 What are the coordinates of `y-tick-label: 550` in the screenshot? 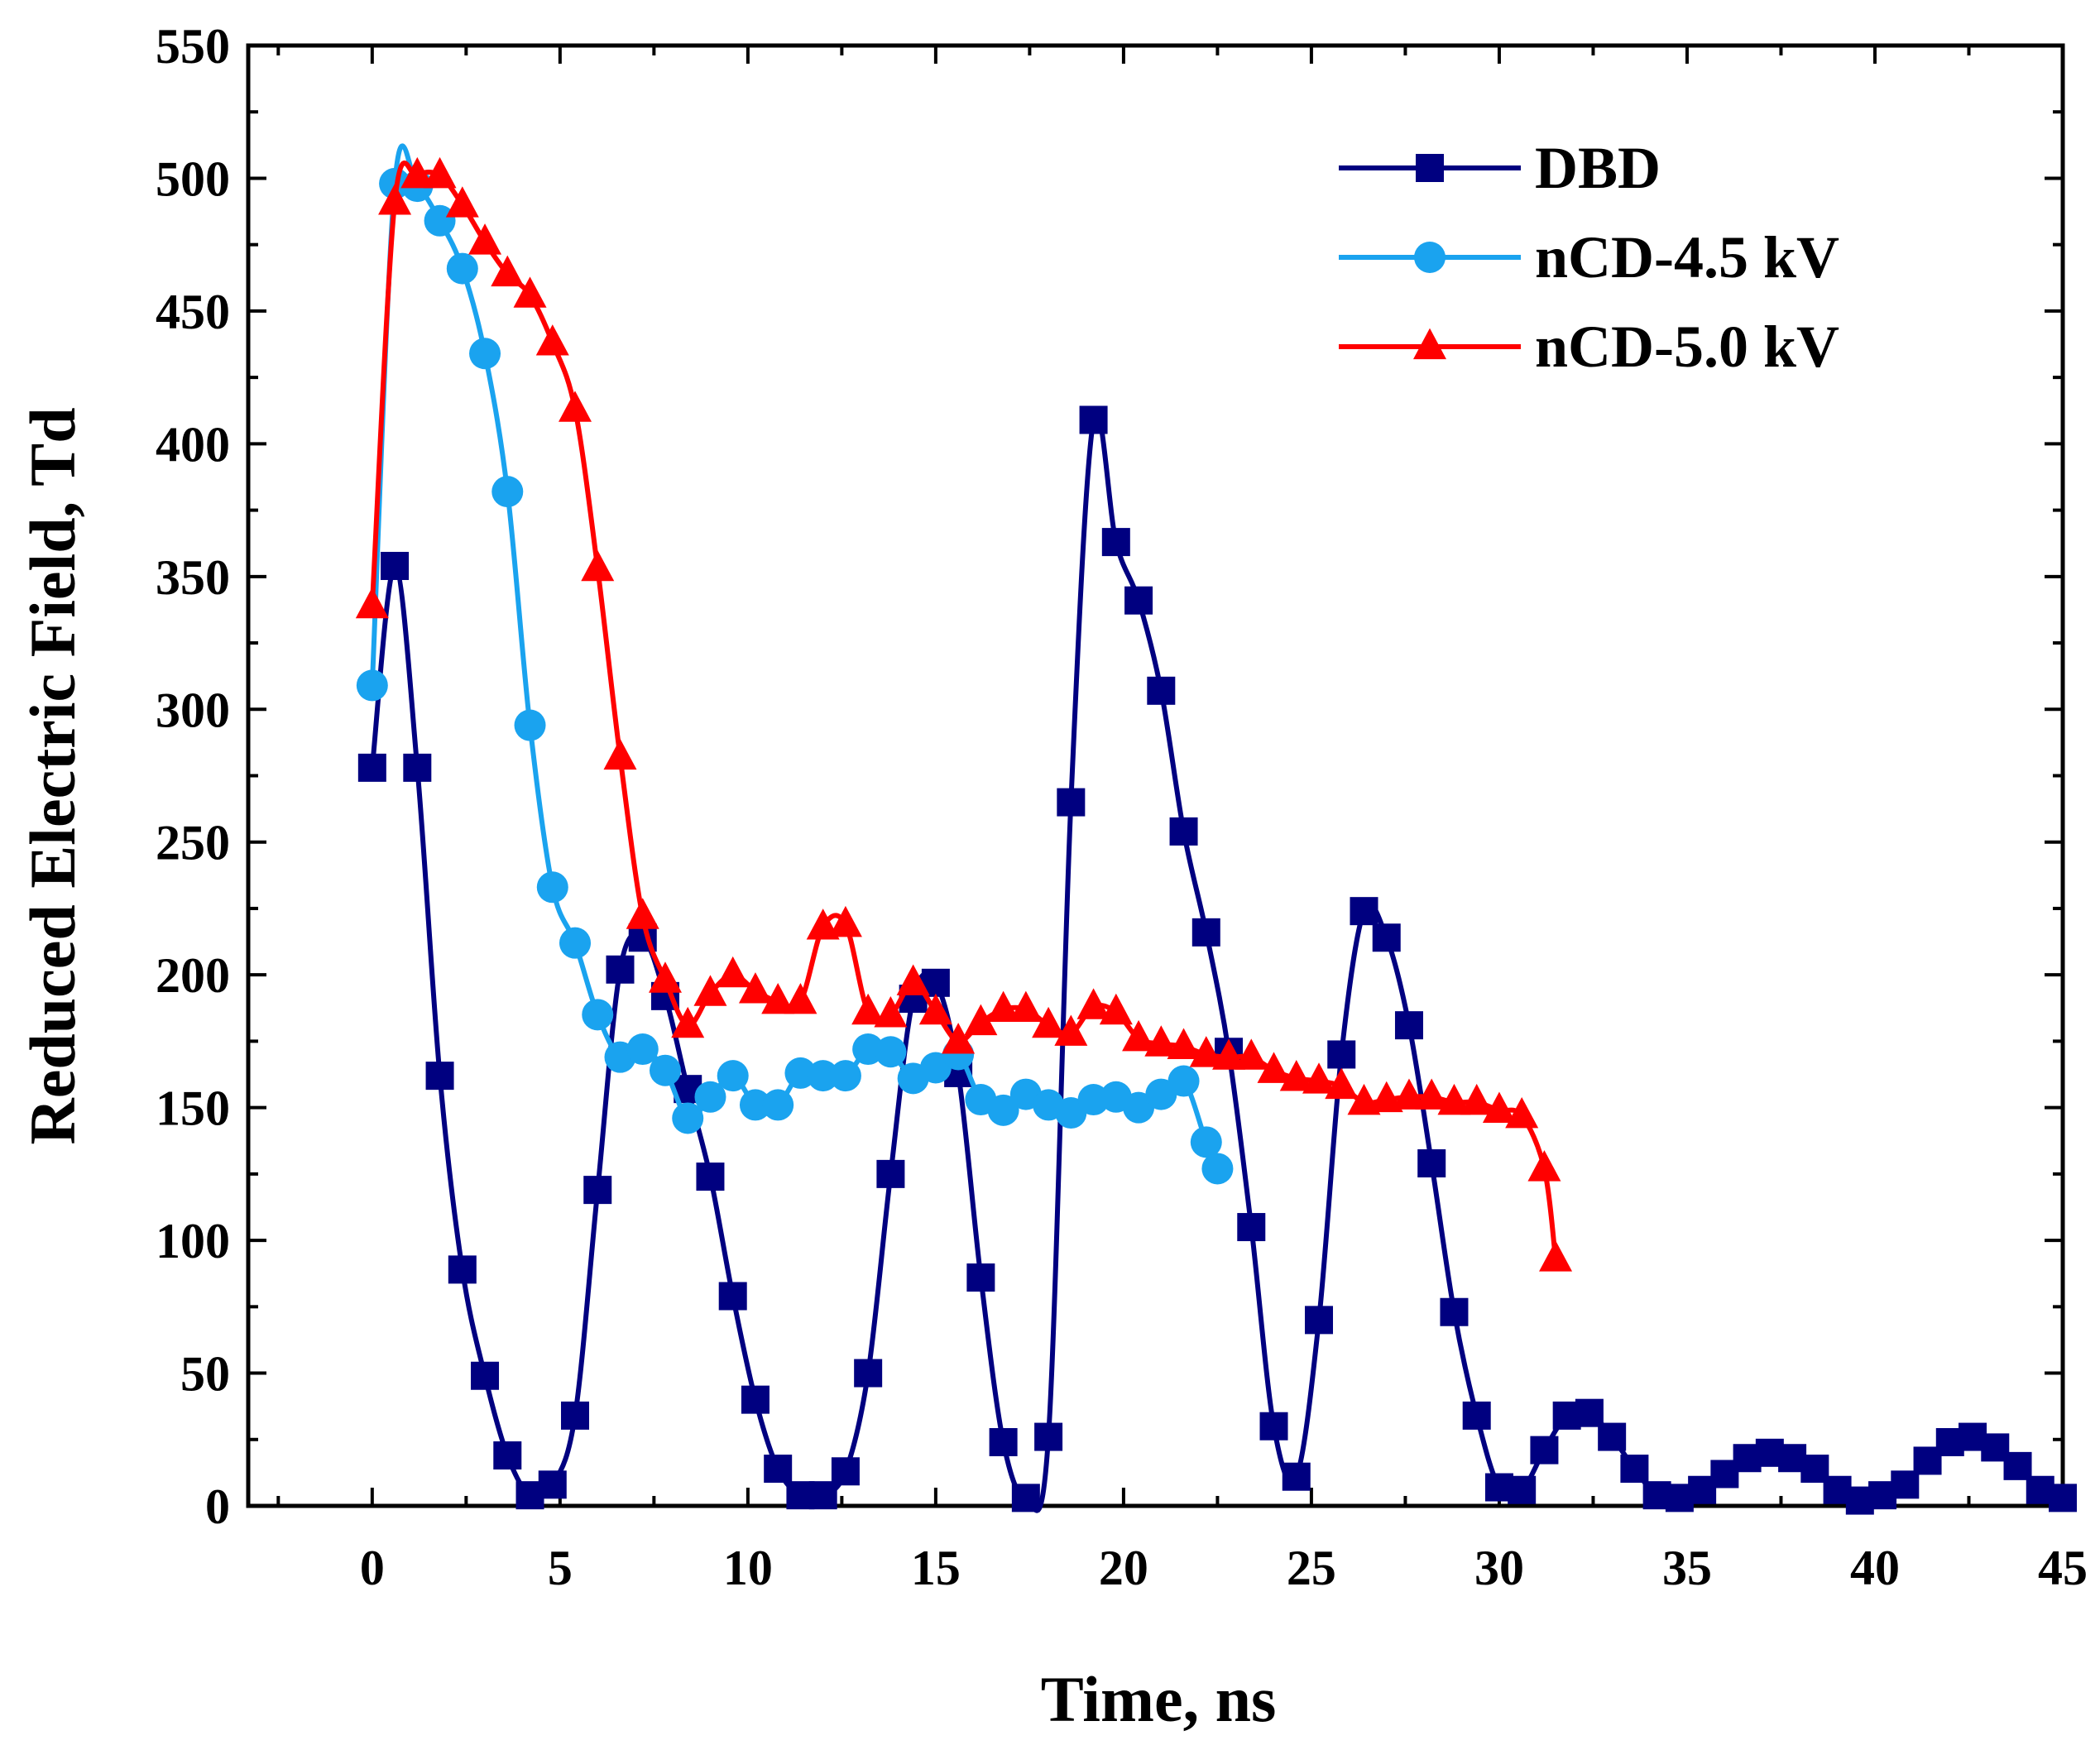 It's located at (193, 46).